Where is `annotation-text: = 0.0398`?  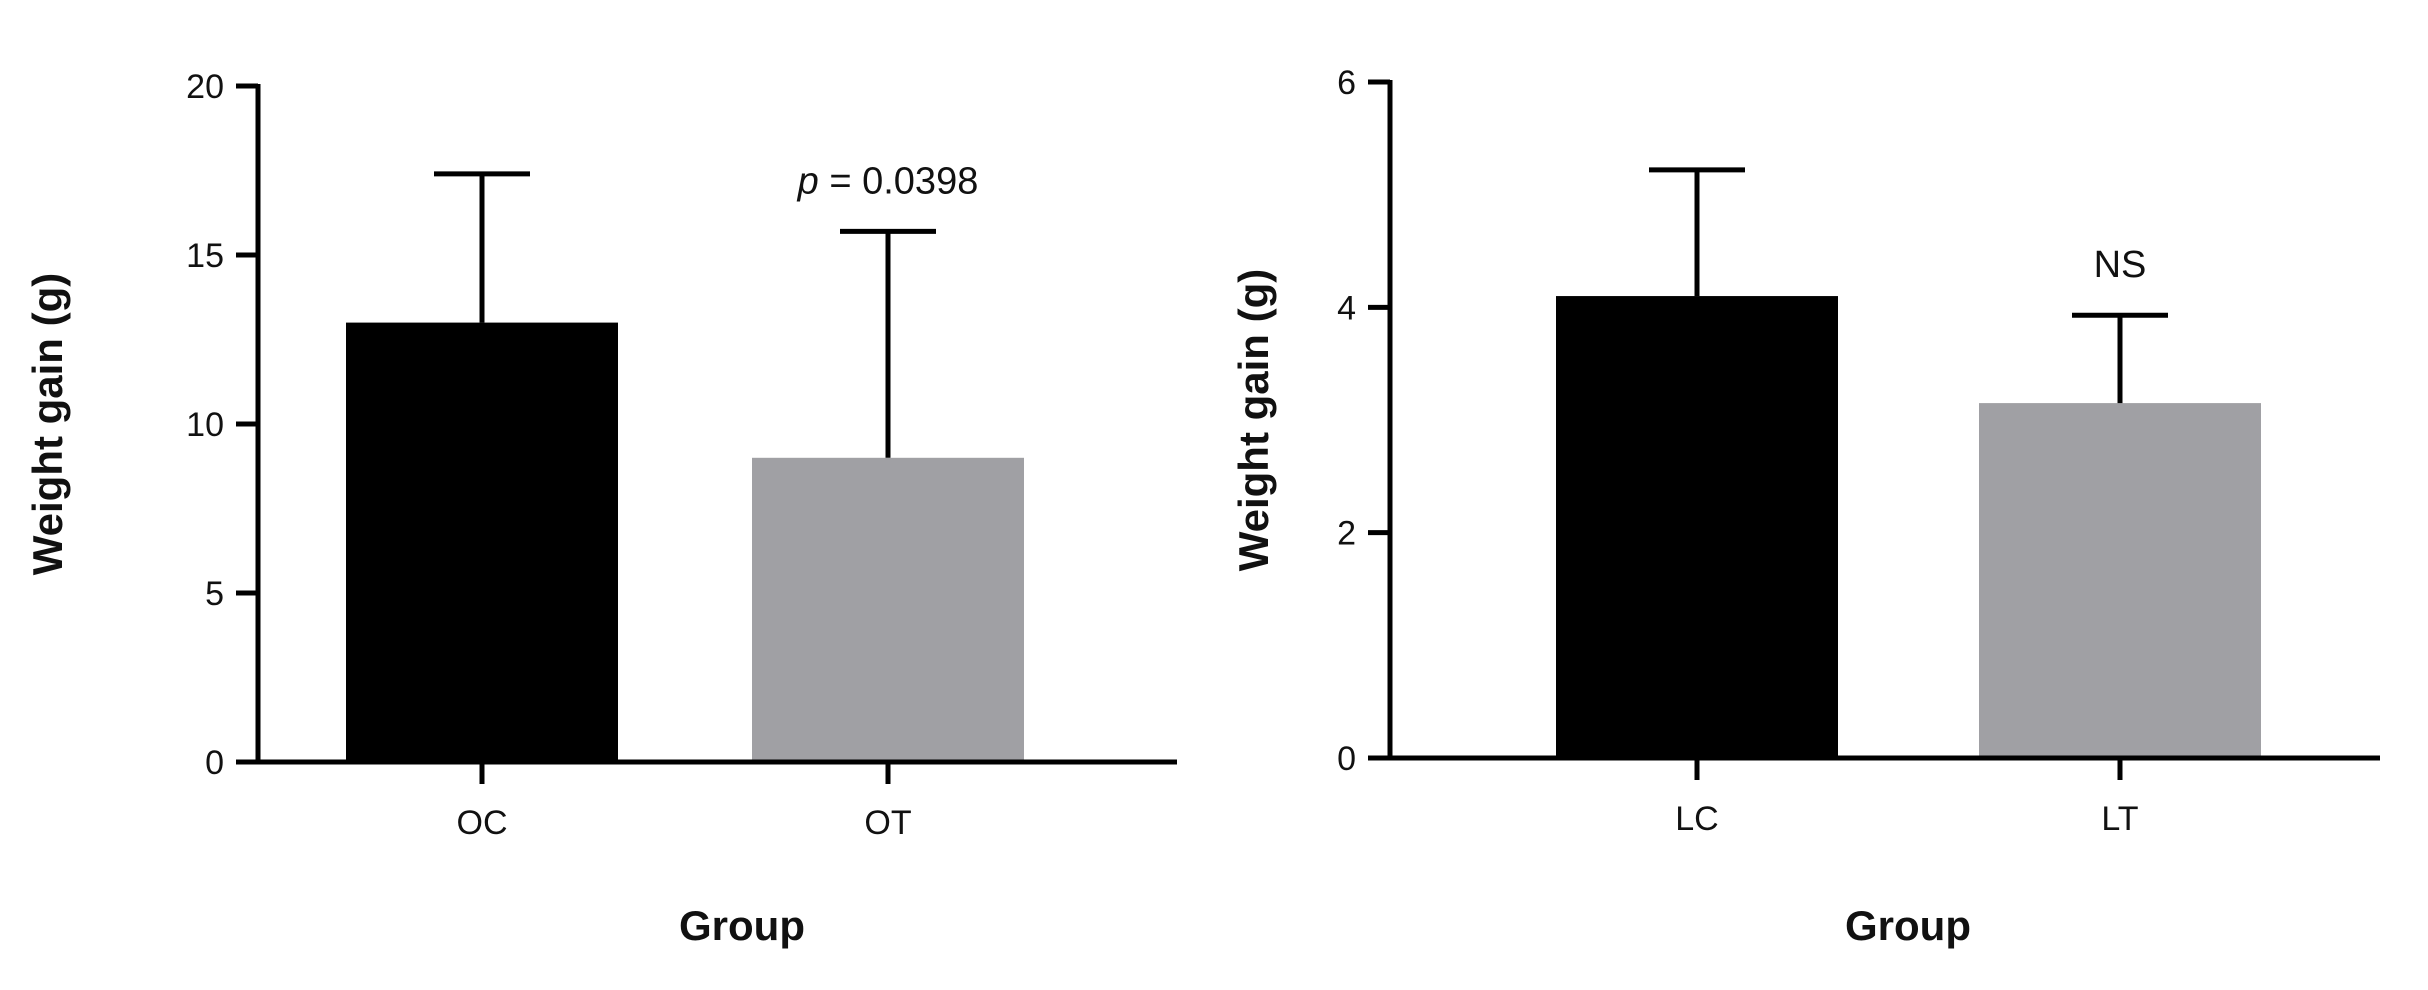 annotation-text: = 0.0398 is located at coordinates (899, 181).